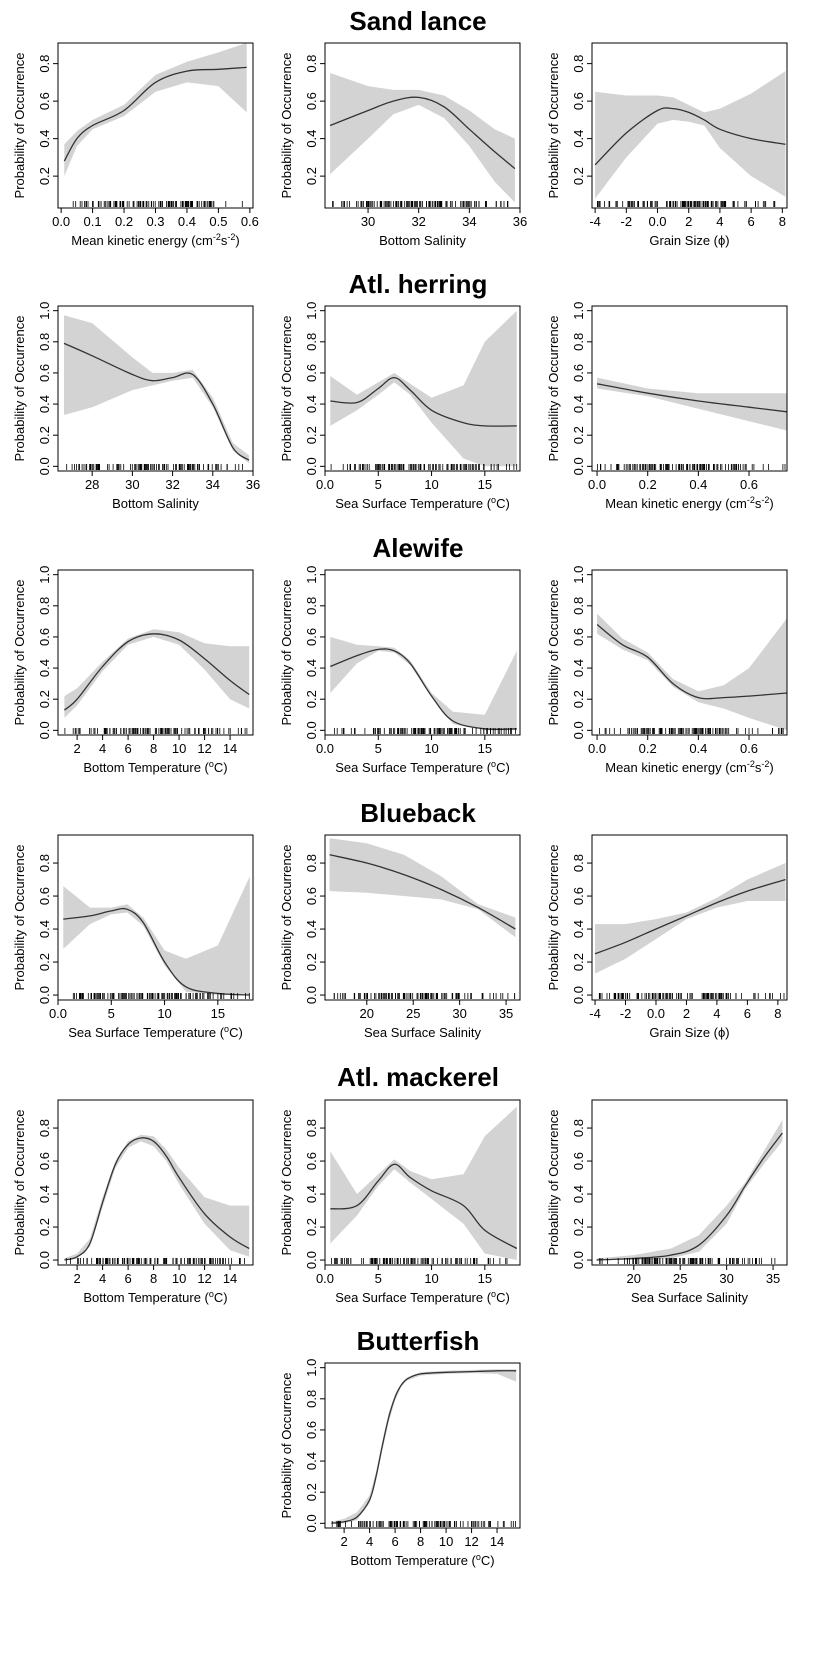  I want to click on x-tick-label: 36, so click(520, 221).